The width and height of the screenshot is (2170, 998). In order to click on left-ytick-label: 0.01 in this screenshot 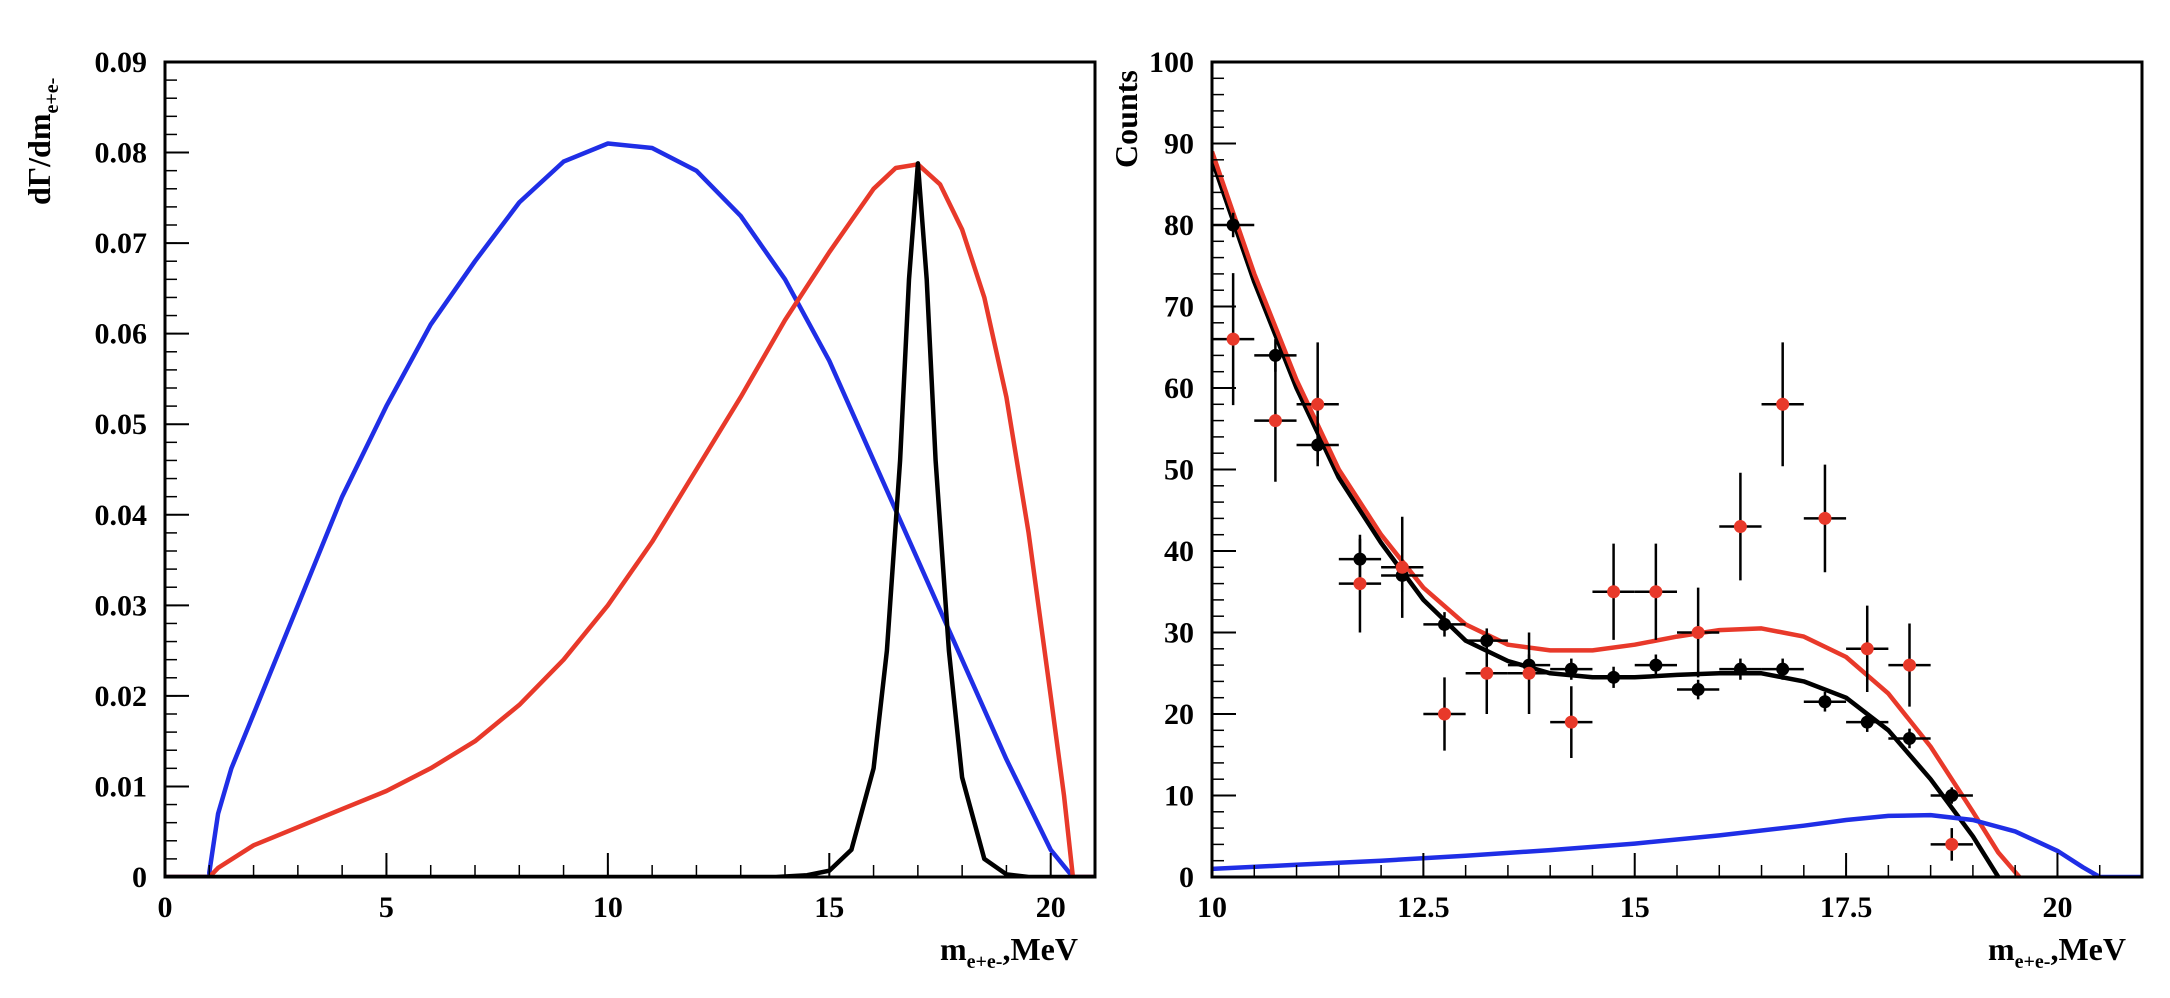, I will do `click(121, 786)`.